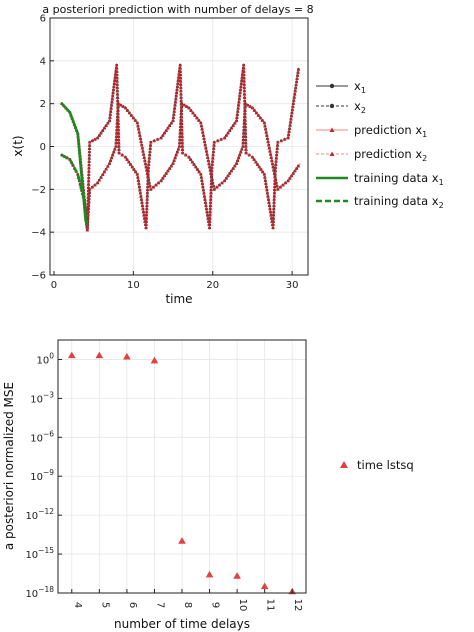 The width and height of the screenshot is (474, 632). I want to click on top-chart-ytick-label: −6, so click(38, 276).